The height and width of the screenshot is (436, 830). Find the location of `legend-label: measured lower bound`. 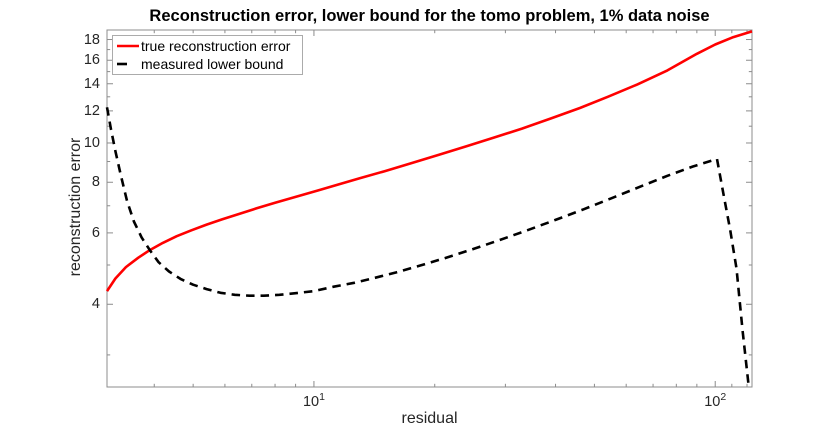

legend-label: measured lower bound is located at coordinates (212, 64).